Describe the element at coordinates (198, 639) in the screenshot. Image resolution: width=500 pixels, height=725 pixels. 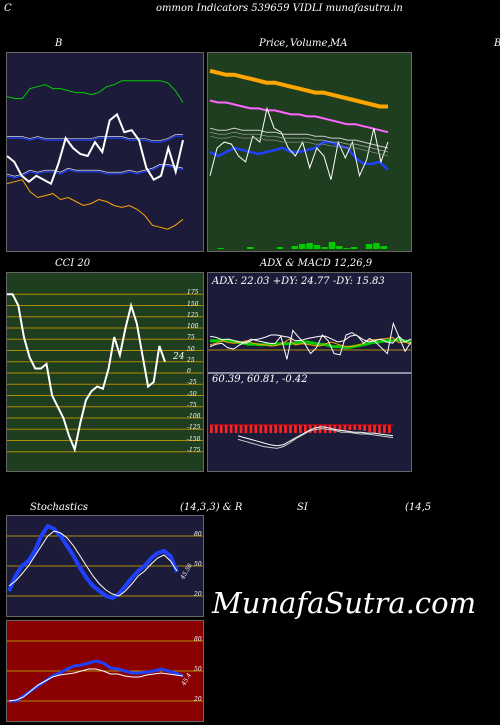
I see `rsi-tick-label: 80` at that location.